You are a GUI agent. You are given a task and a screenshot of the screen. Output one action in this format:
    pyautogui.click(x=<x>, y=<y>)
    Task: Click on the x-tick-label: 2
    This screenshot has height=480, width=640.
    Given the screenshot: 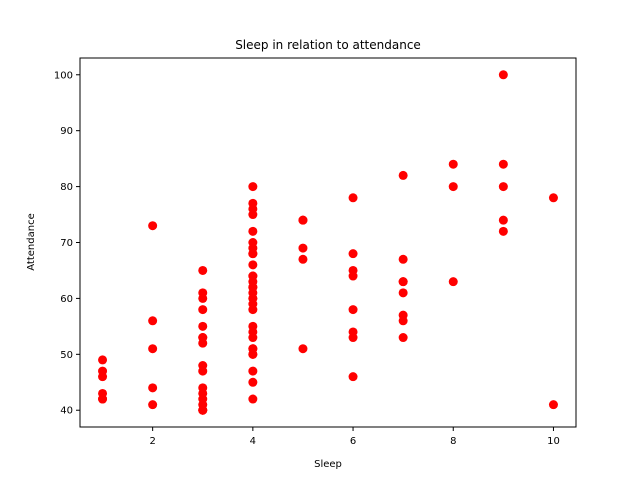 What is the action you would take?
    pyautogui.click(x=152, y=441)
    